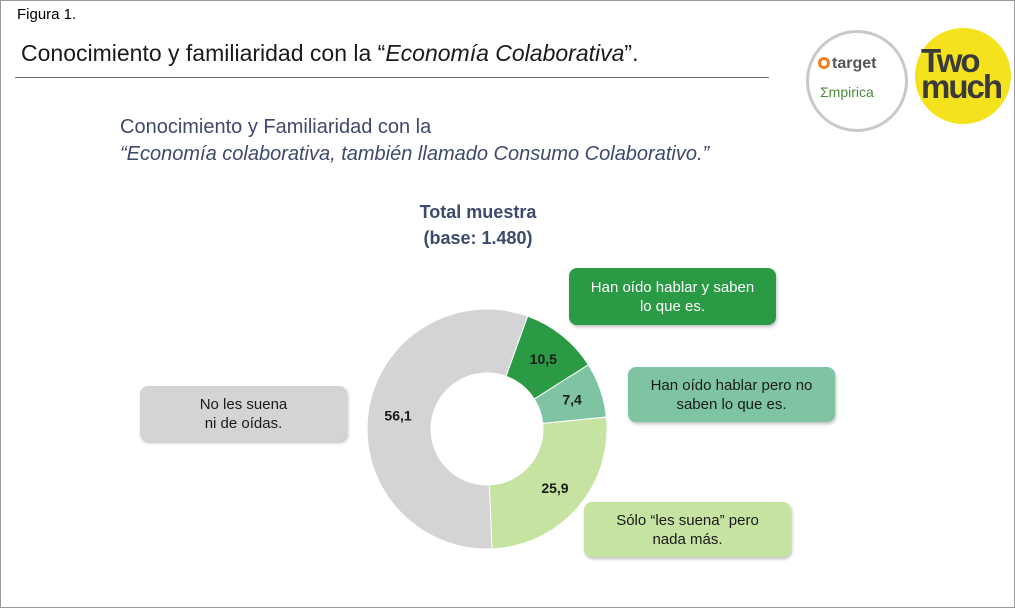 The image size is (1015, 608). I want to click on slice-heard-value-label: 7,4, so click(572, 400).